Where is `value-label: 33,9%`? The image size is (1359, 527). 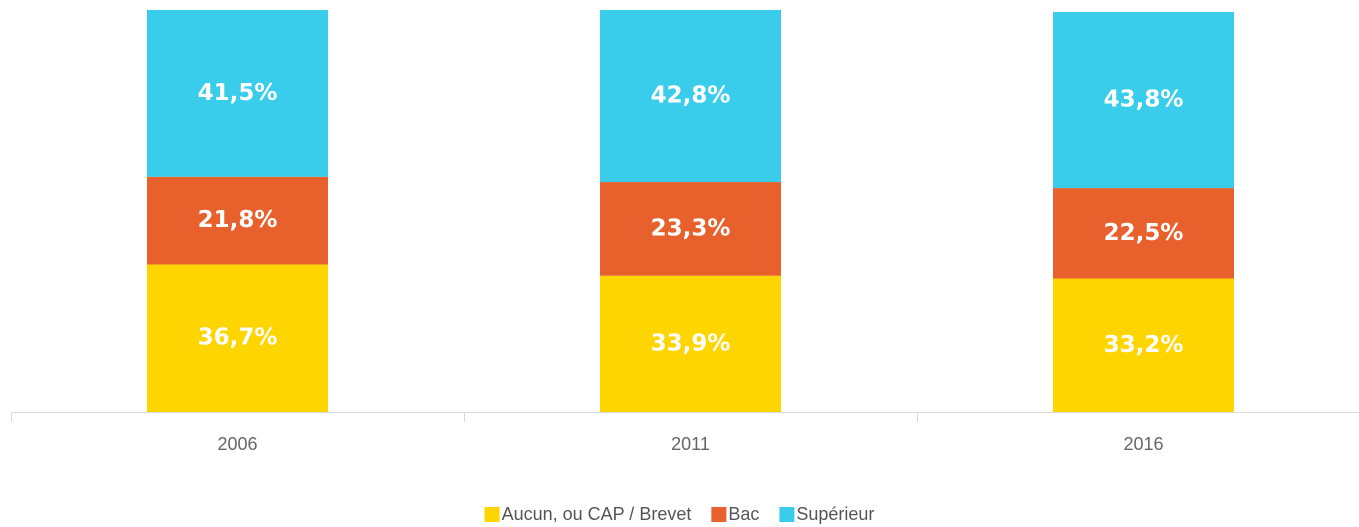 value-label: 33,9% is located at coordinates (691, 343).